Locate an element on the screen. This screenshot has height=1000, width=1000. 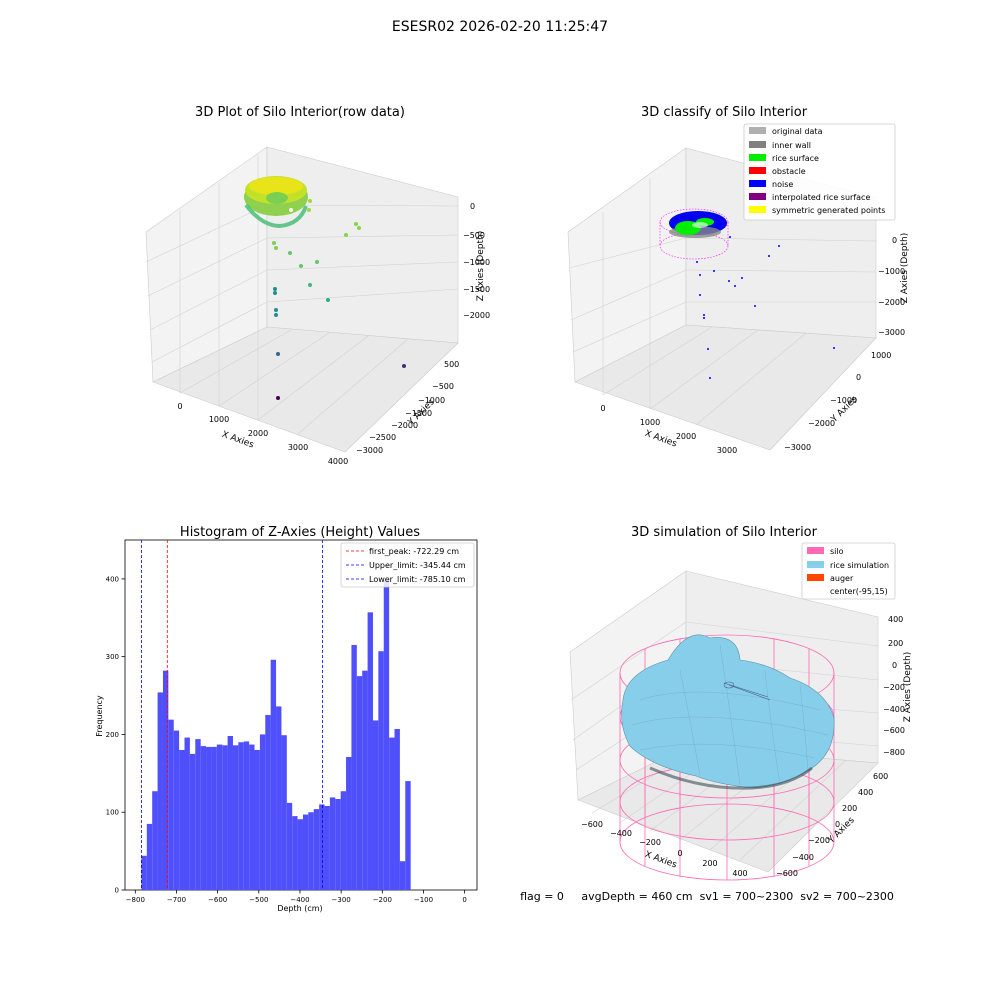
z-tick-label: −600 is located at coordinates (894, 730).